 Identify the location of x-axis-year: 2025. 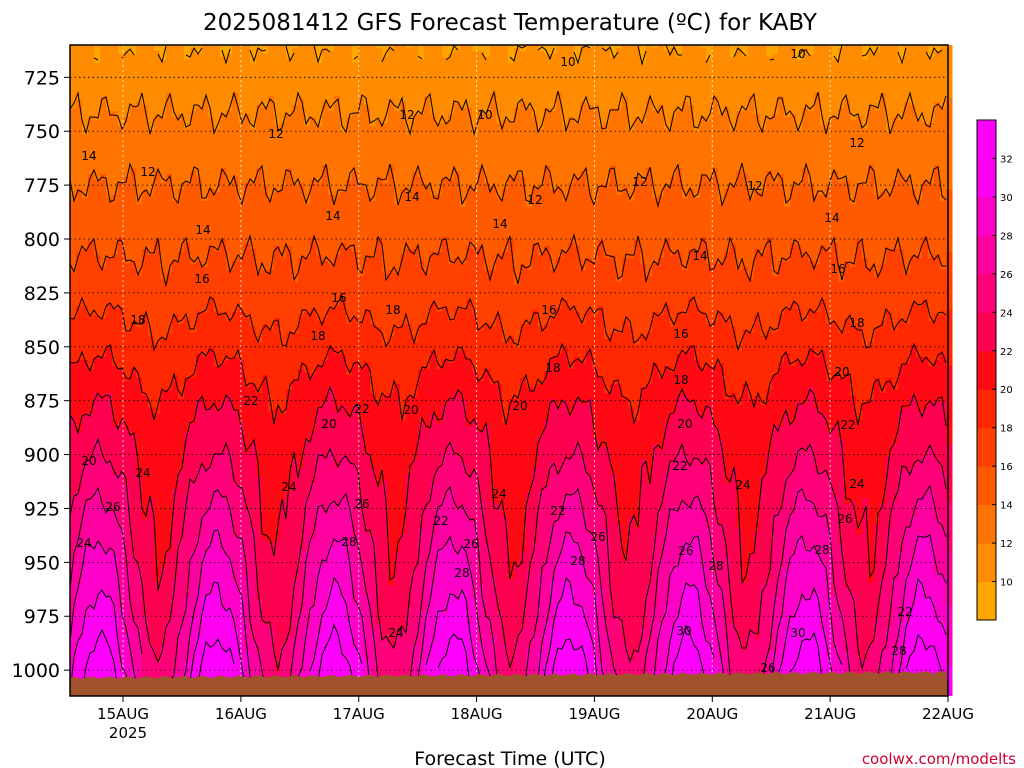
(128, 733).